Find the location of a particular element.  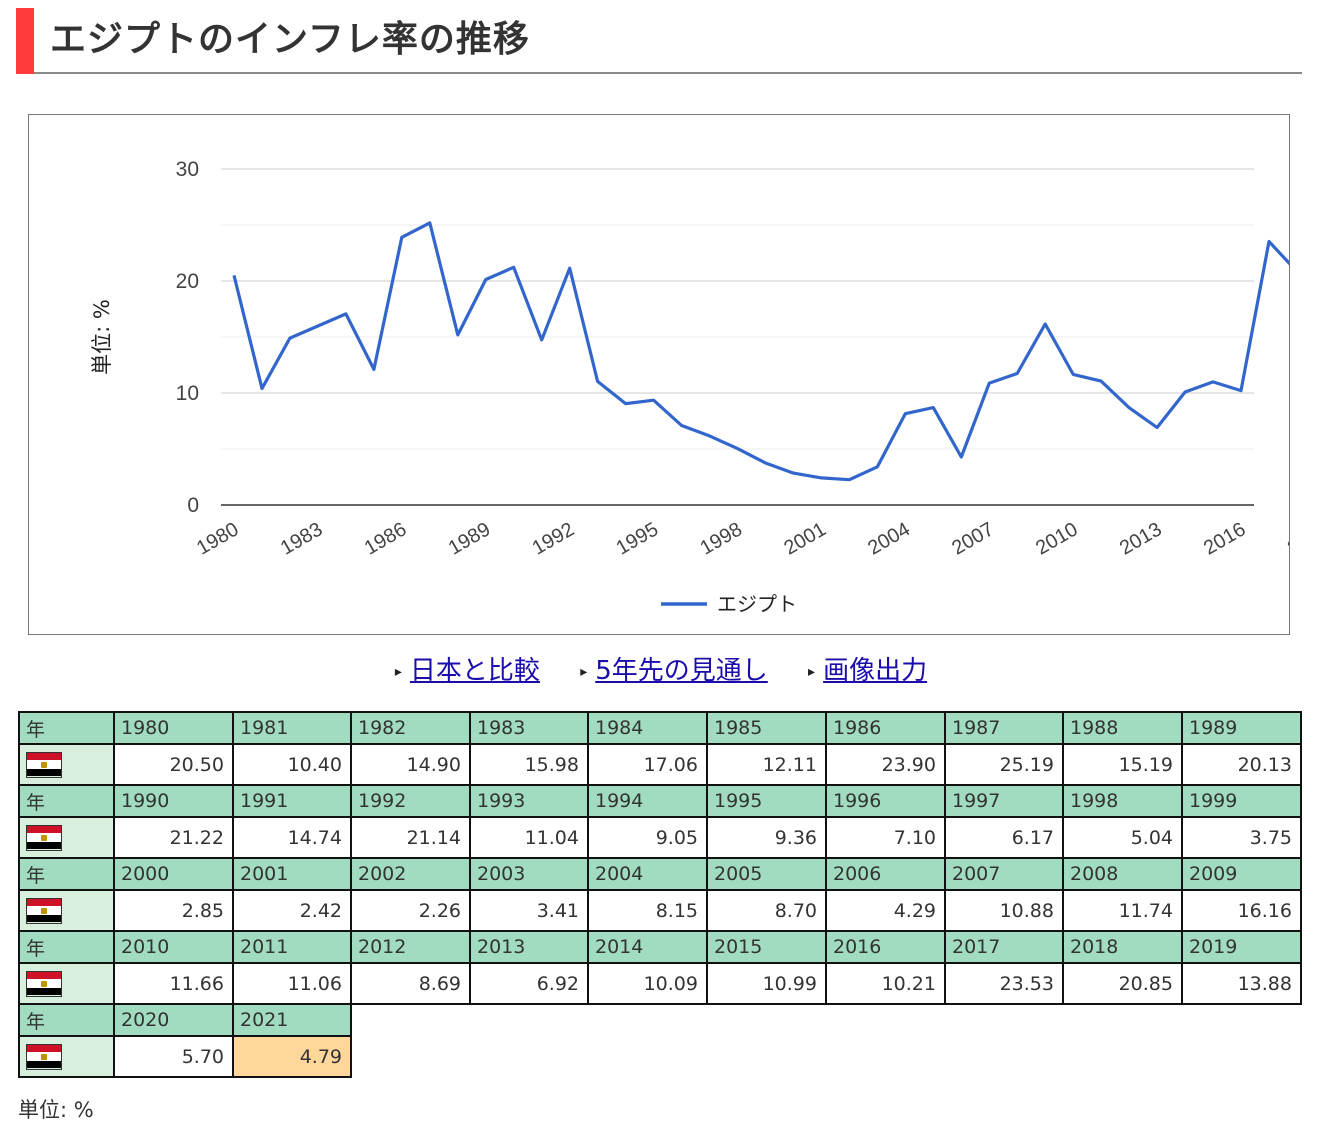

year-cell: 2007 is located at coordinates (1004, 874).